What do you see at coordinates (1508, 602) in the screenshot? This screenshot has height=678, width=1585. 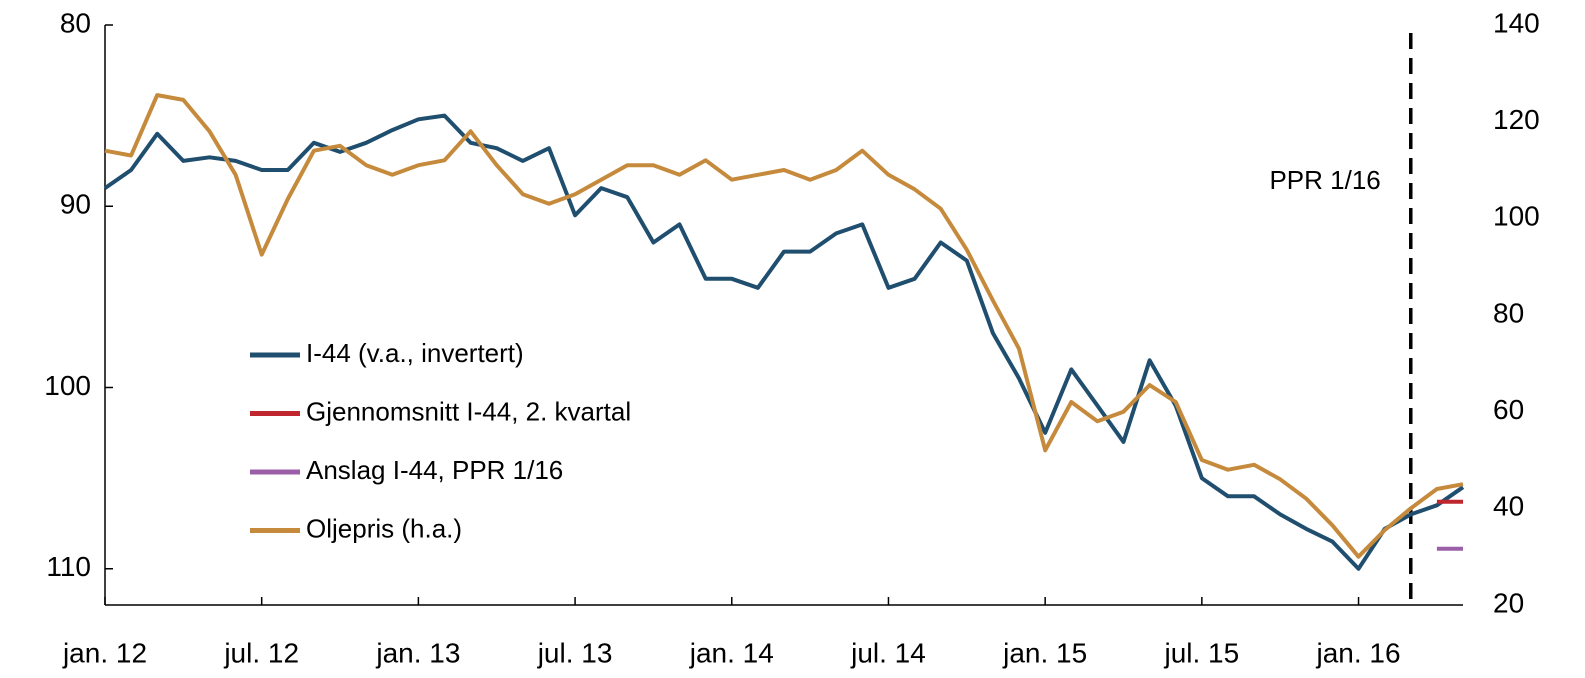 I see `y2-tick-label: 20` at bounding box center [1508, 602].